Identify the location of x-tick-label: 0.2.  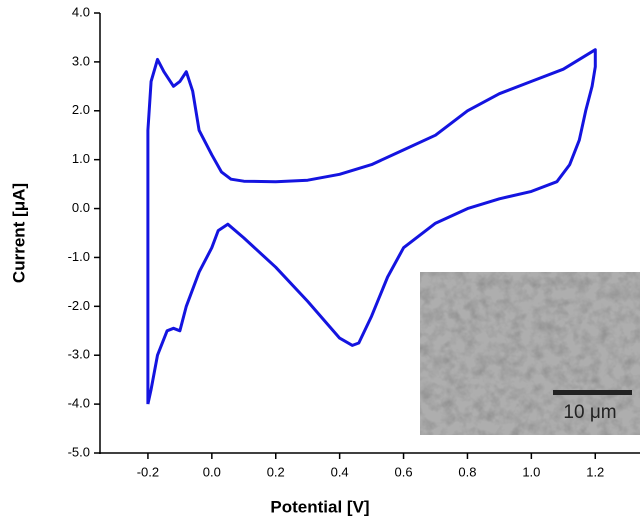
(276, 471).